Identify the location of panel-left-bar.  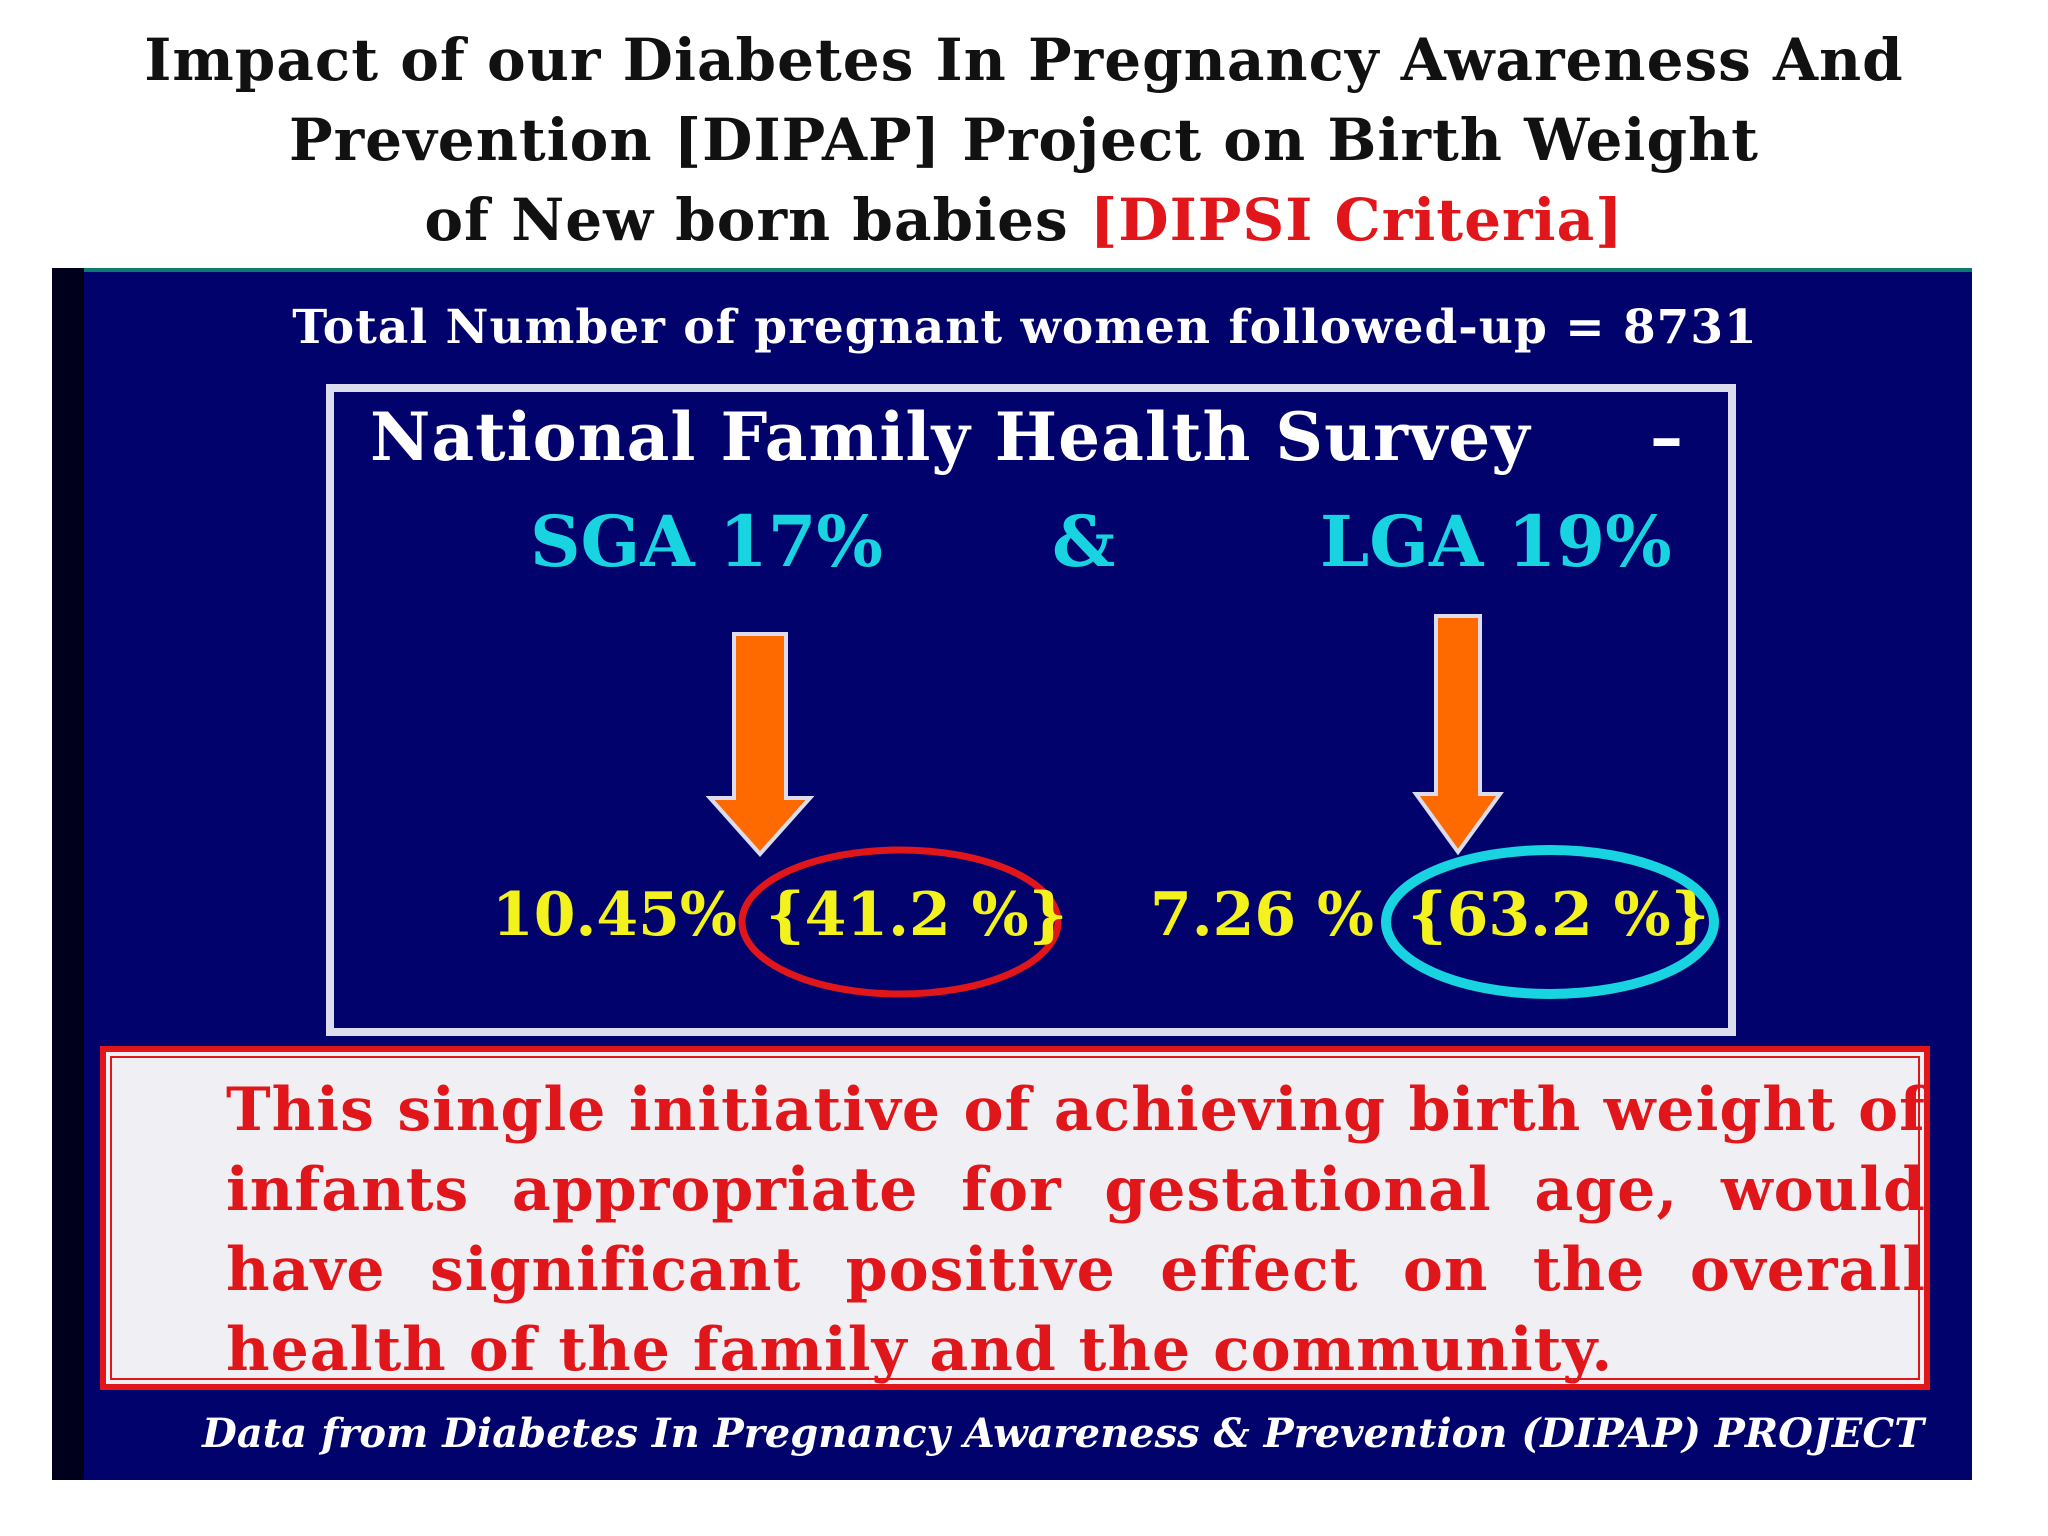
(68, 874).